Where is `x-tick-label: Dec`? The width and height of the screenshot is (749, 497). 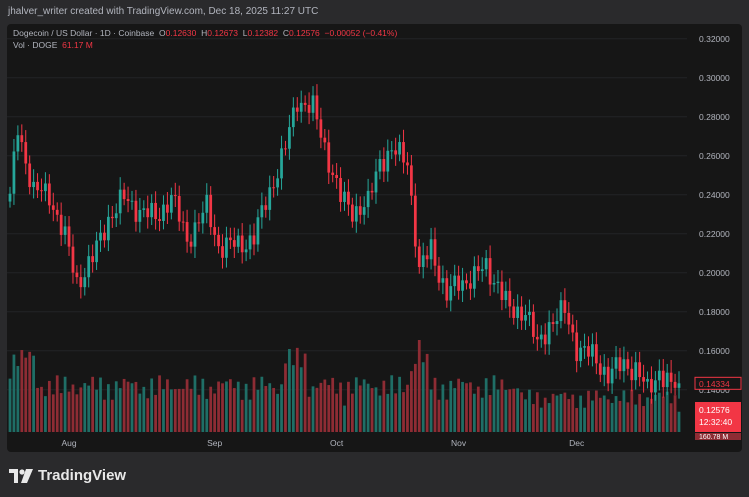
x-tick-label: Dec is located at coordinates (577, 443).